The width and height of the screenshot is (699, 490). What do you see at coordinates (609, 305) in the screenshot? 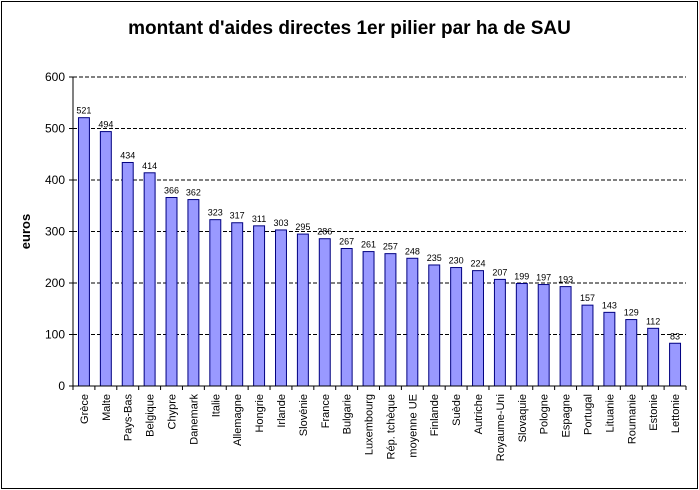
I see `data-label: 143` at bounding box center [609, 305].